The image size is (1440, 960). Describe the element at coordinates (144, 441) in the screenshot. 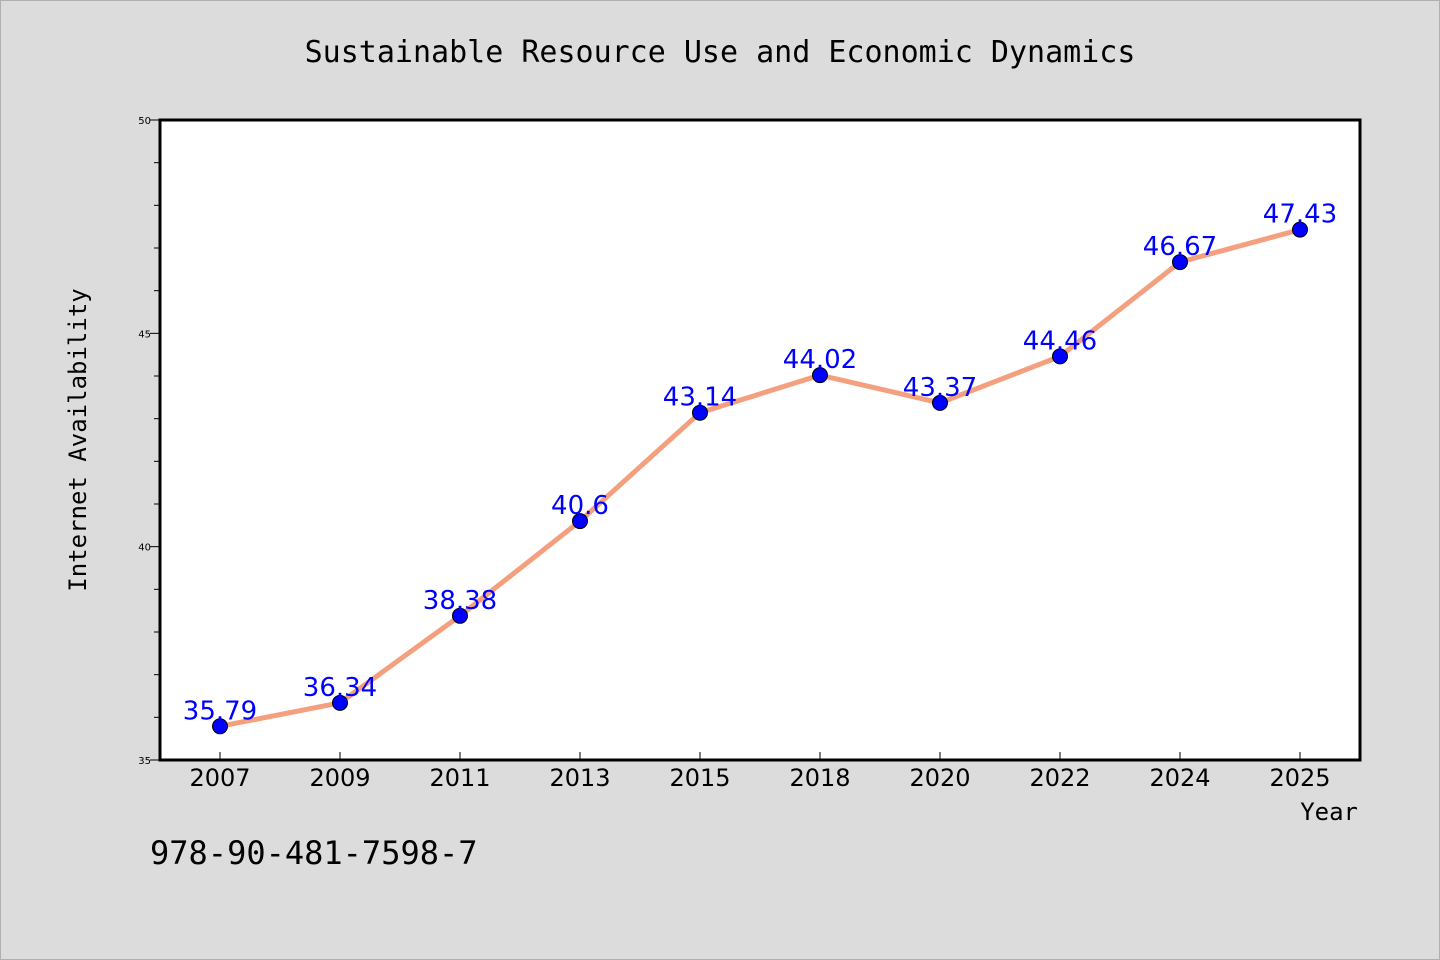

I see `y-tick-labels: 35 40 45 50` at that location.